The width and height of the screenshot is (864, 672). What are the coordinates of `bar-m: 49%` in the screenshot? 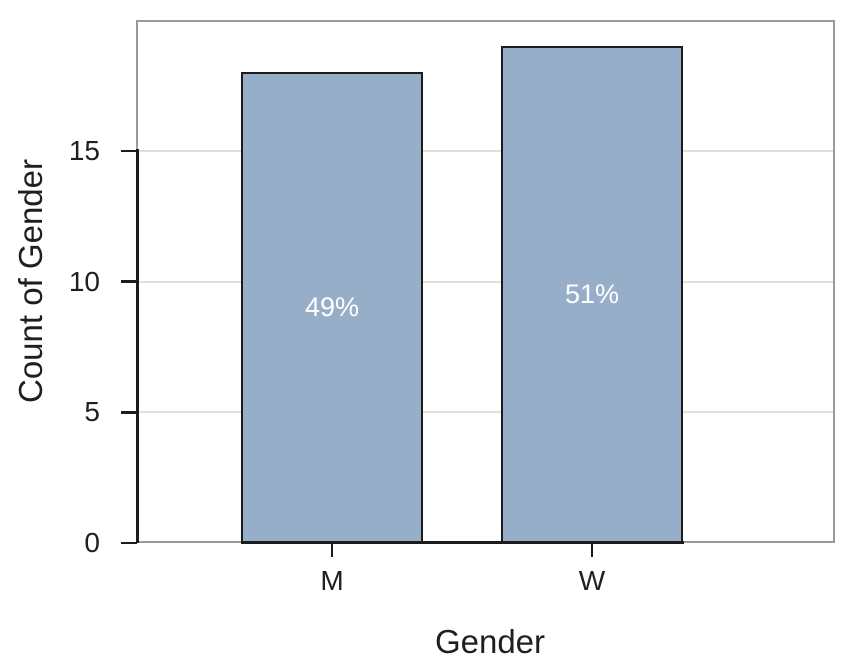 It's located at (332, 307).